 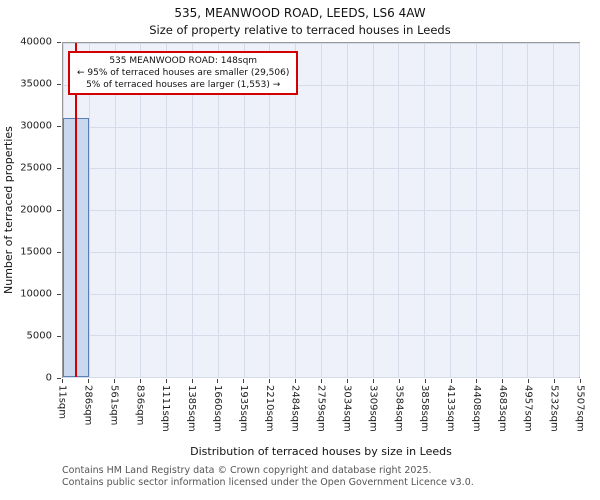 What do you see at coordinates (36, 210) in the screenshot?
I see `y-tick-label: 20000` at bounding box center [36, 210].